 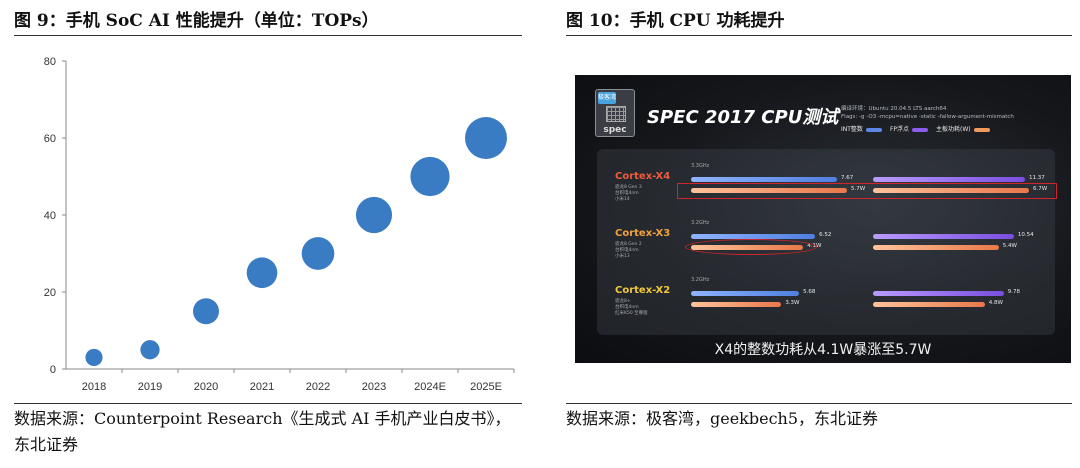 I want to click on fp-score-value: 10.54, so click(x=1025, y=235).